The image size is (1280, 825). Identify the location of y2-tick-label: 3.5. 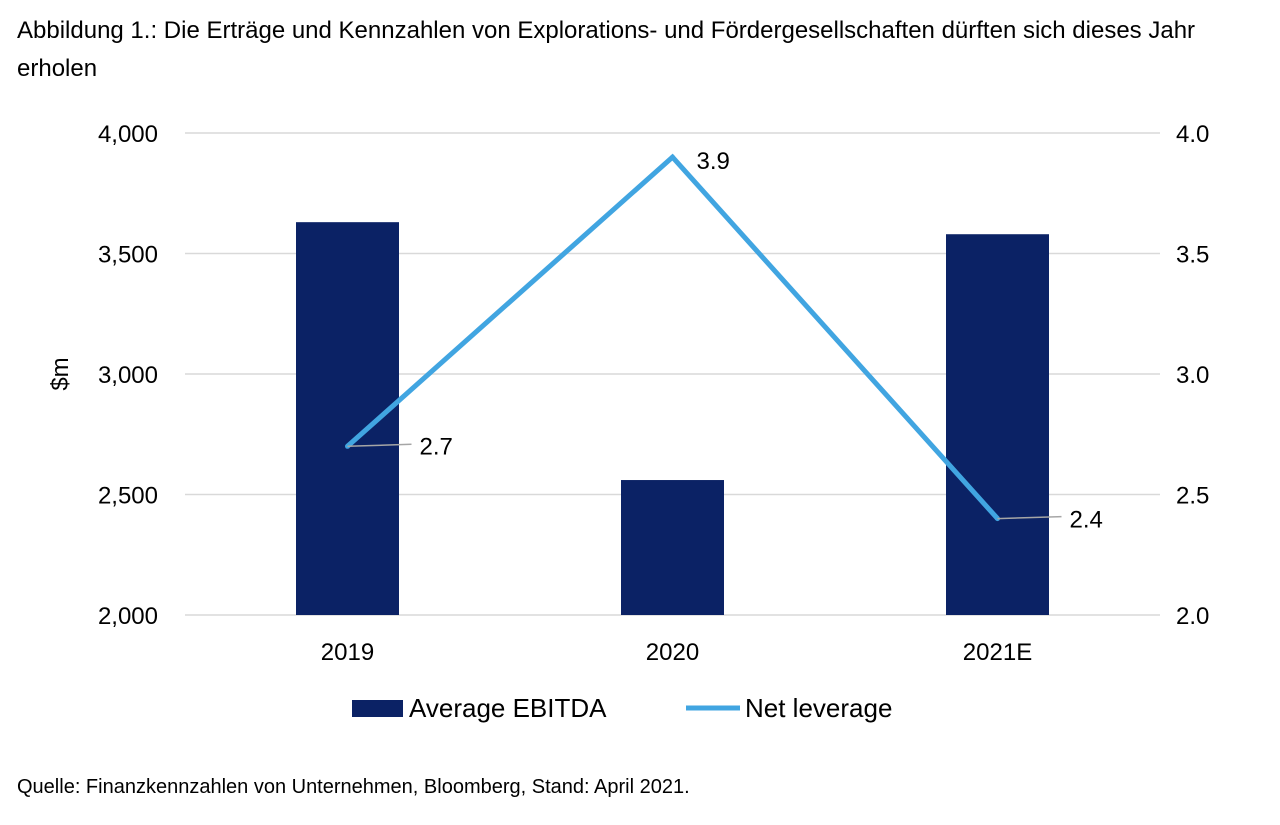
(1192, 255).